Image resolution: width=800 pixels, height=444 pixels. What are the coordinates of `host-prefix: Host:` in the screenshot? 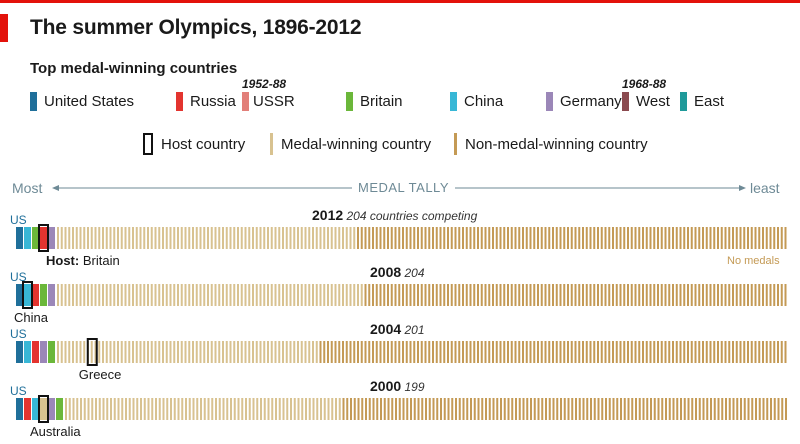 It's located at (64, 260).